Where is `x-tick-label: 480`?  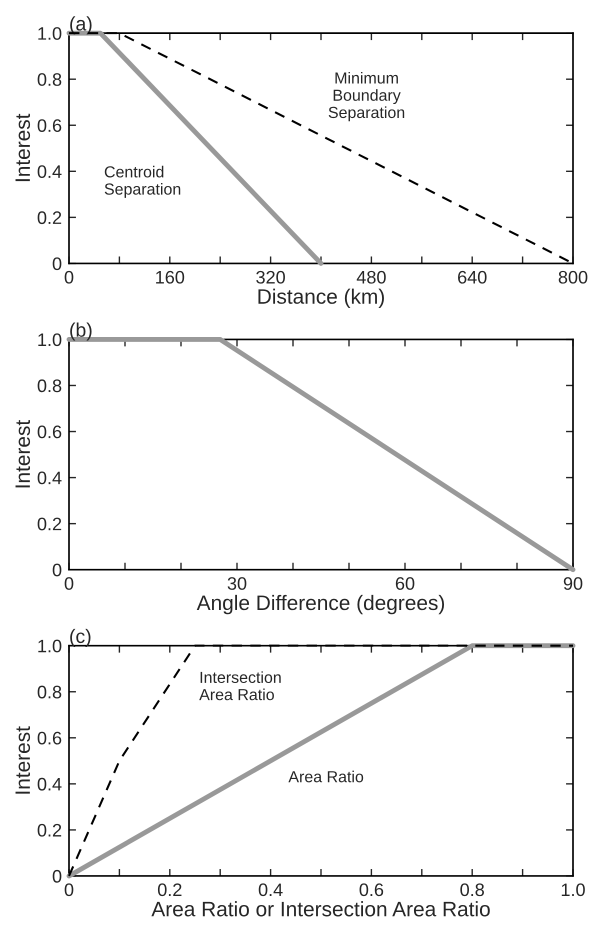
x-tick-label: 480 is located at coordinates (371, 277).